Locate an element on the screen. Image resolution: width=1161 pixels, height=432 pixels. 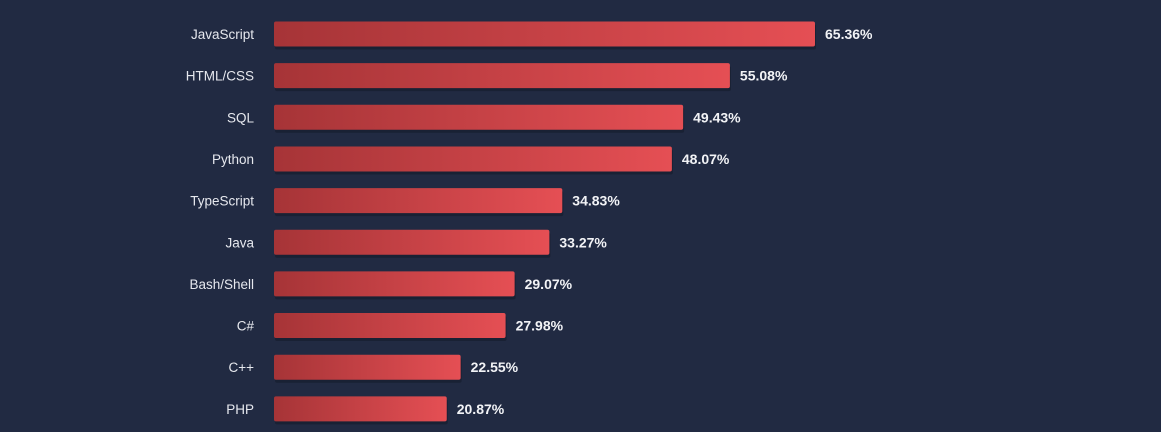
value-label: 29.07% is located at coordinates (549, 284).